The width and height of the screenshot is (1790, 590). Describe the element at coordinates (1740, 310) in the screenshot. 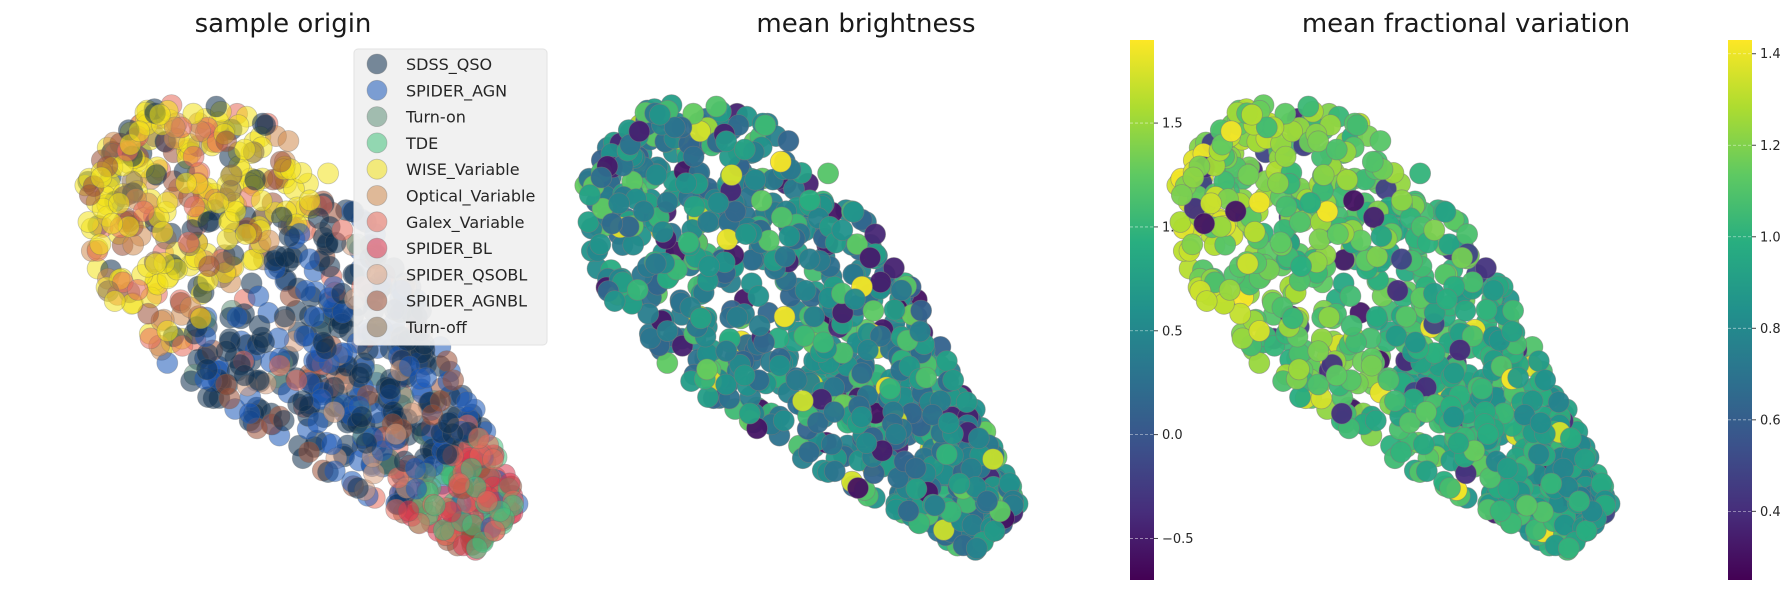

I see `colorbar-gradient` at that location.